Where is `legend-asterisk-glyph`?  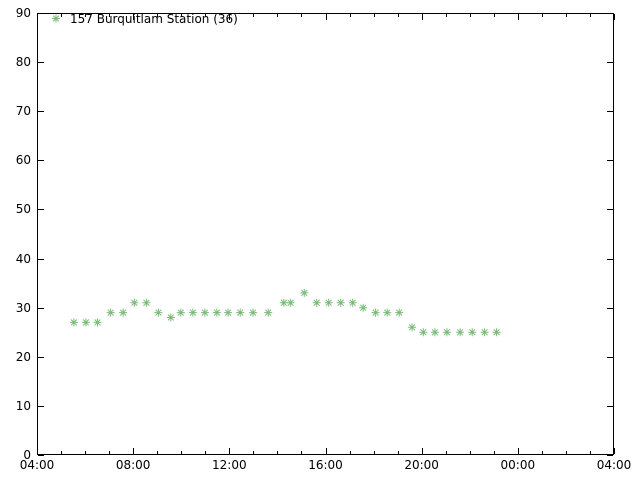
legend-asterisk-glyph is located at coordinates (56, 18).